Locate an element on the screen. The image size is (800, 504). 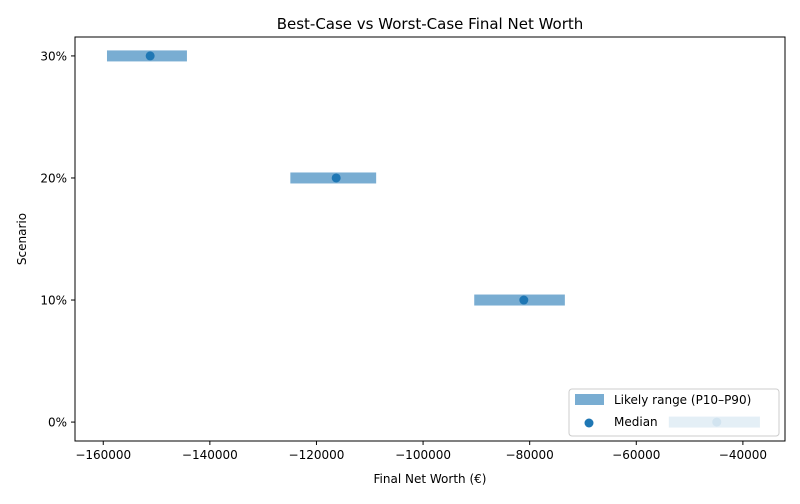
median-point-30% is located at coordinates (150, 56).